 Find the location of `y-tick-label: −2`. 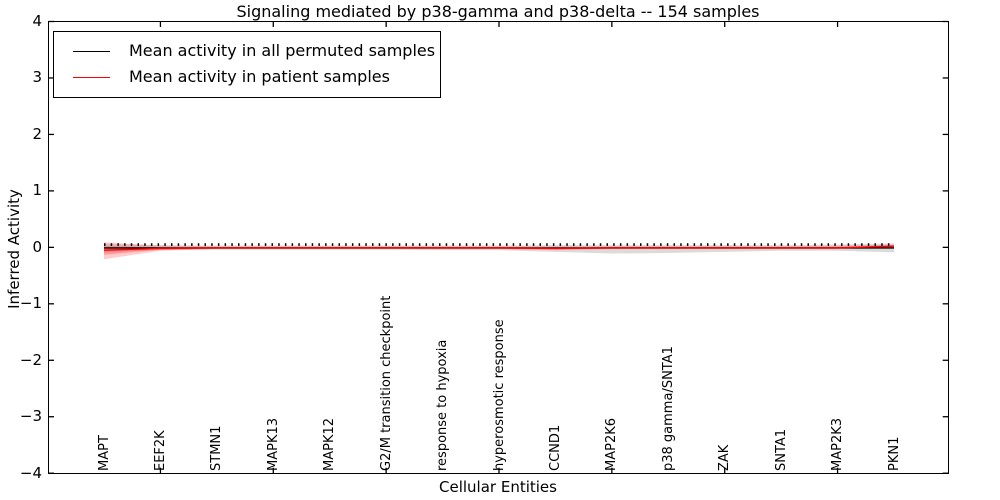

y-tick-label: −2 is located at coordinates (30, 359).